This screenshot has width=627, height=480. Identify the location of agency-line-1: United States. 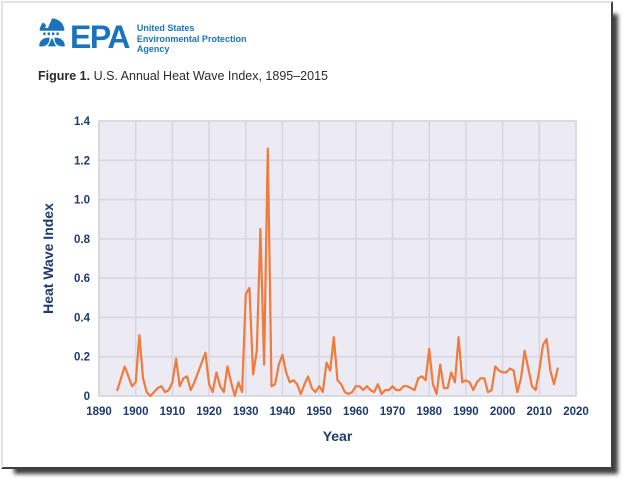
(165, 28).